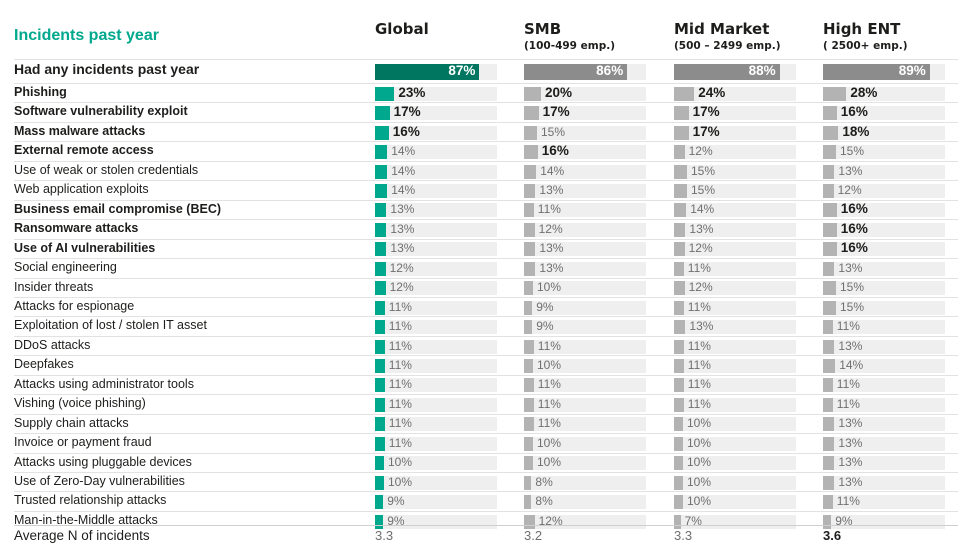  What do you see at coordinates (585, 327) in the screenshot?
I see `bar-cell-smb: 9%` at bounding box center [585, 327].